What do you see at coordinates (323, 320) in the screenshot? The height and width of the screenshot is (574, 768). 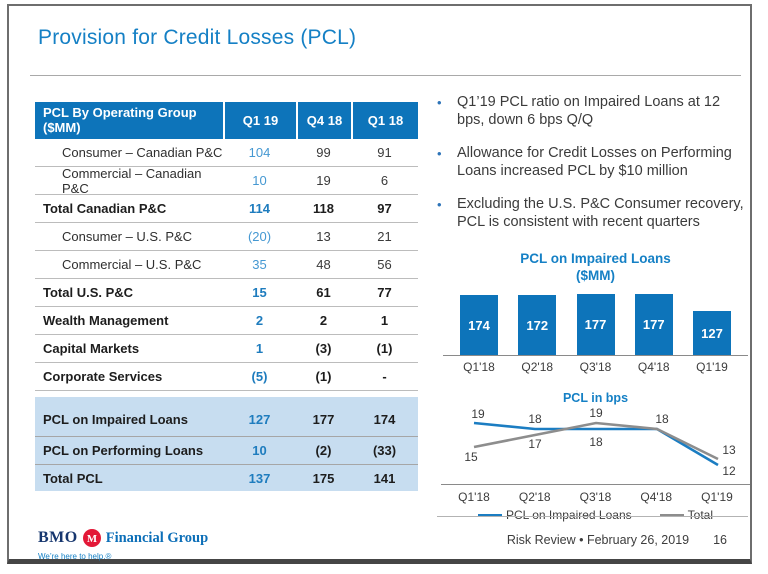 I see `cell-q4-18: 2` at bounding box center [323, 320].